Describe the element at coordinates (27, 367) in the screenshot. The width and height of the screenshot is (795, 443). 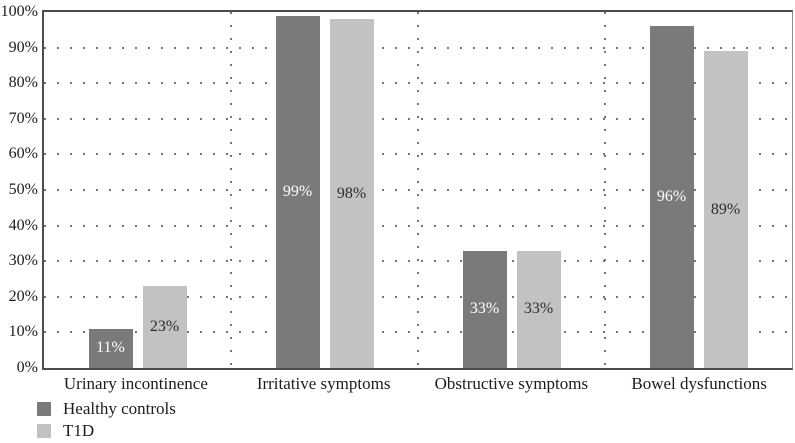
I see `y-tick-label: 0%` at that location.